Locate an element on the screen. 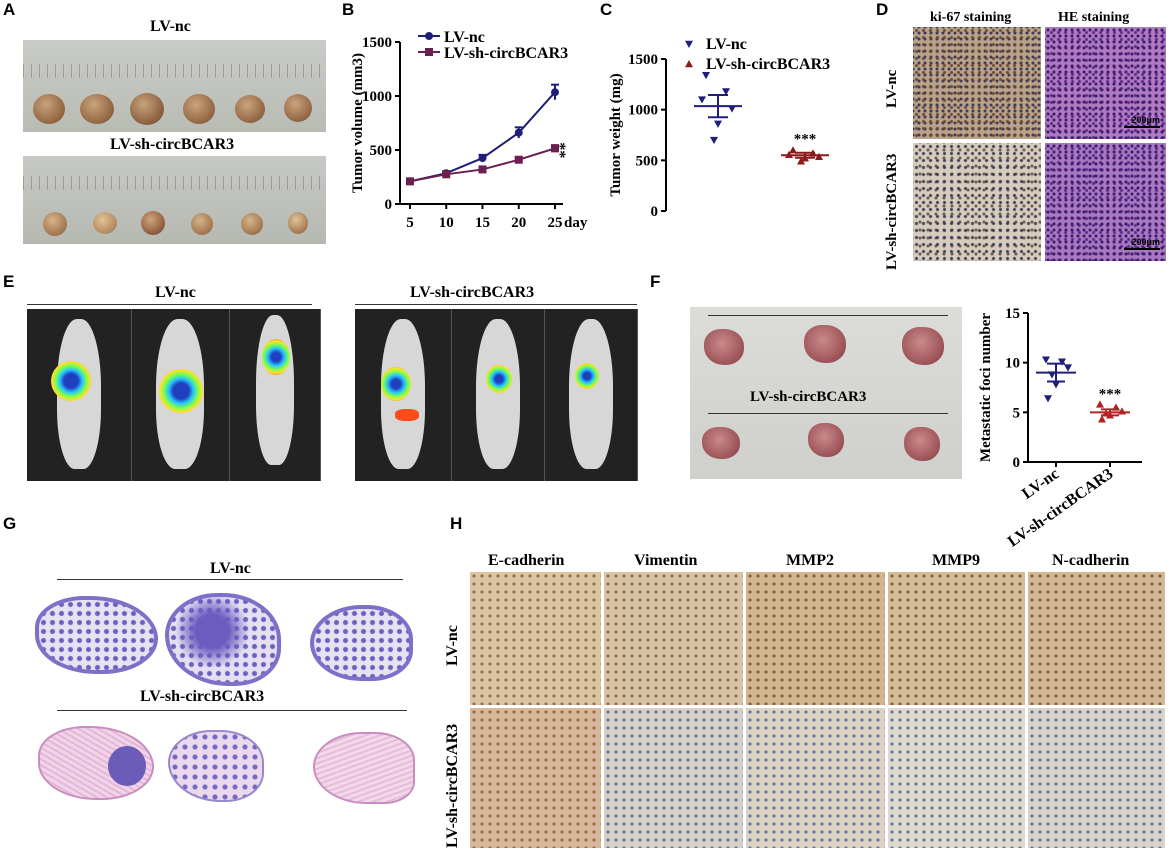 The width and height of the screenshot is (1168, 850). panel-h-col-2: Vimentin is located at coordinates (666, 560).